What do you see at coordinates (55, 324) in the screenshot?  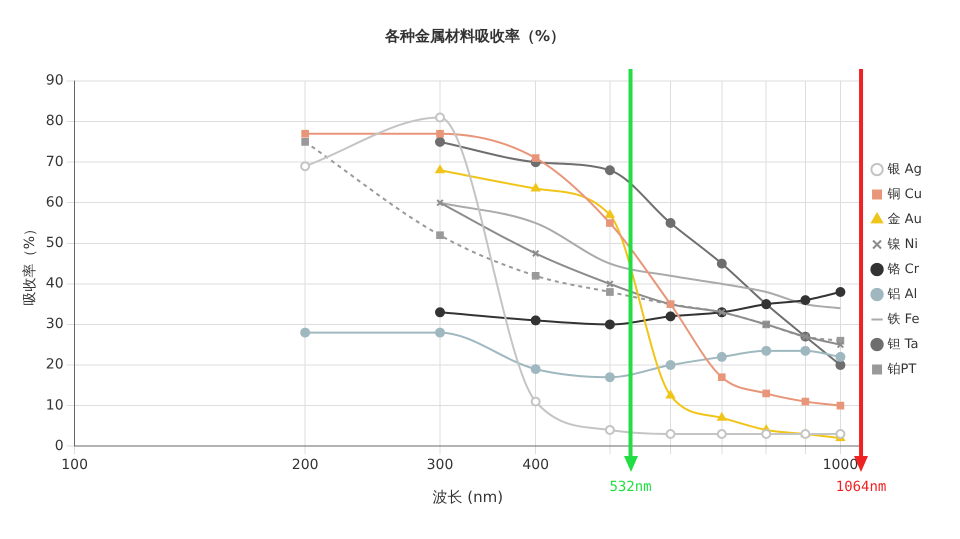 I see `y-tick-label: 30` at bounding box center [55, 324].